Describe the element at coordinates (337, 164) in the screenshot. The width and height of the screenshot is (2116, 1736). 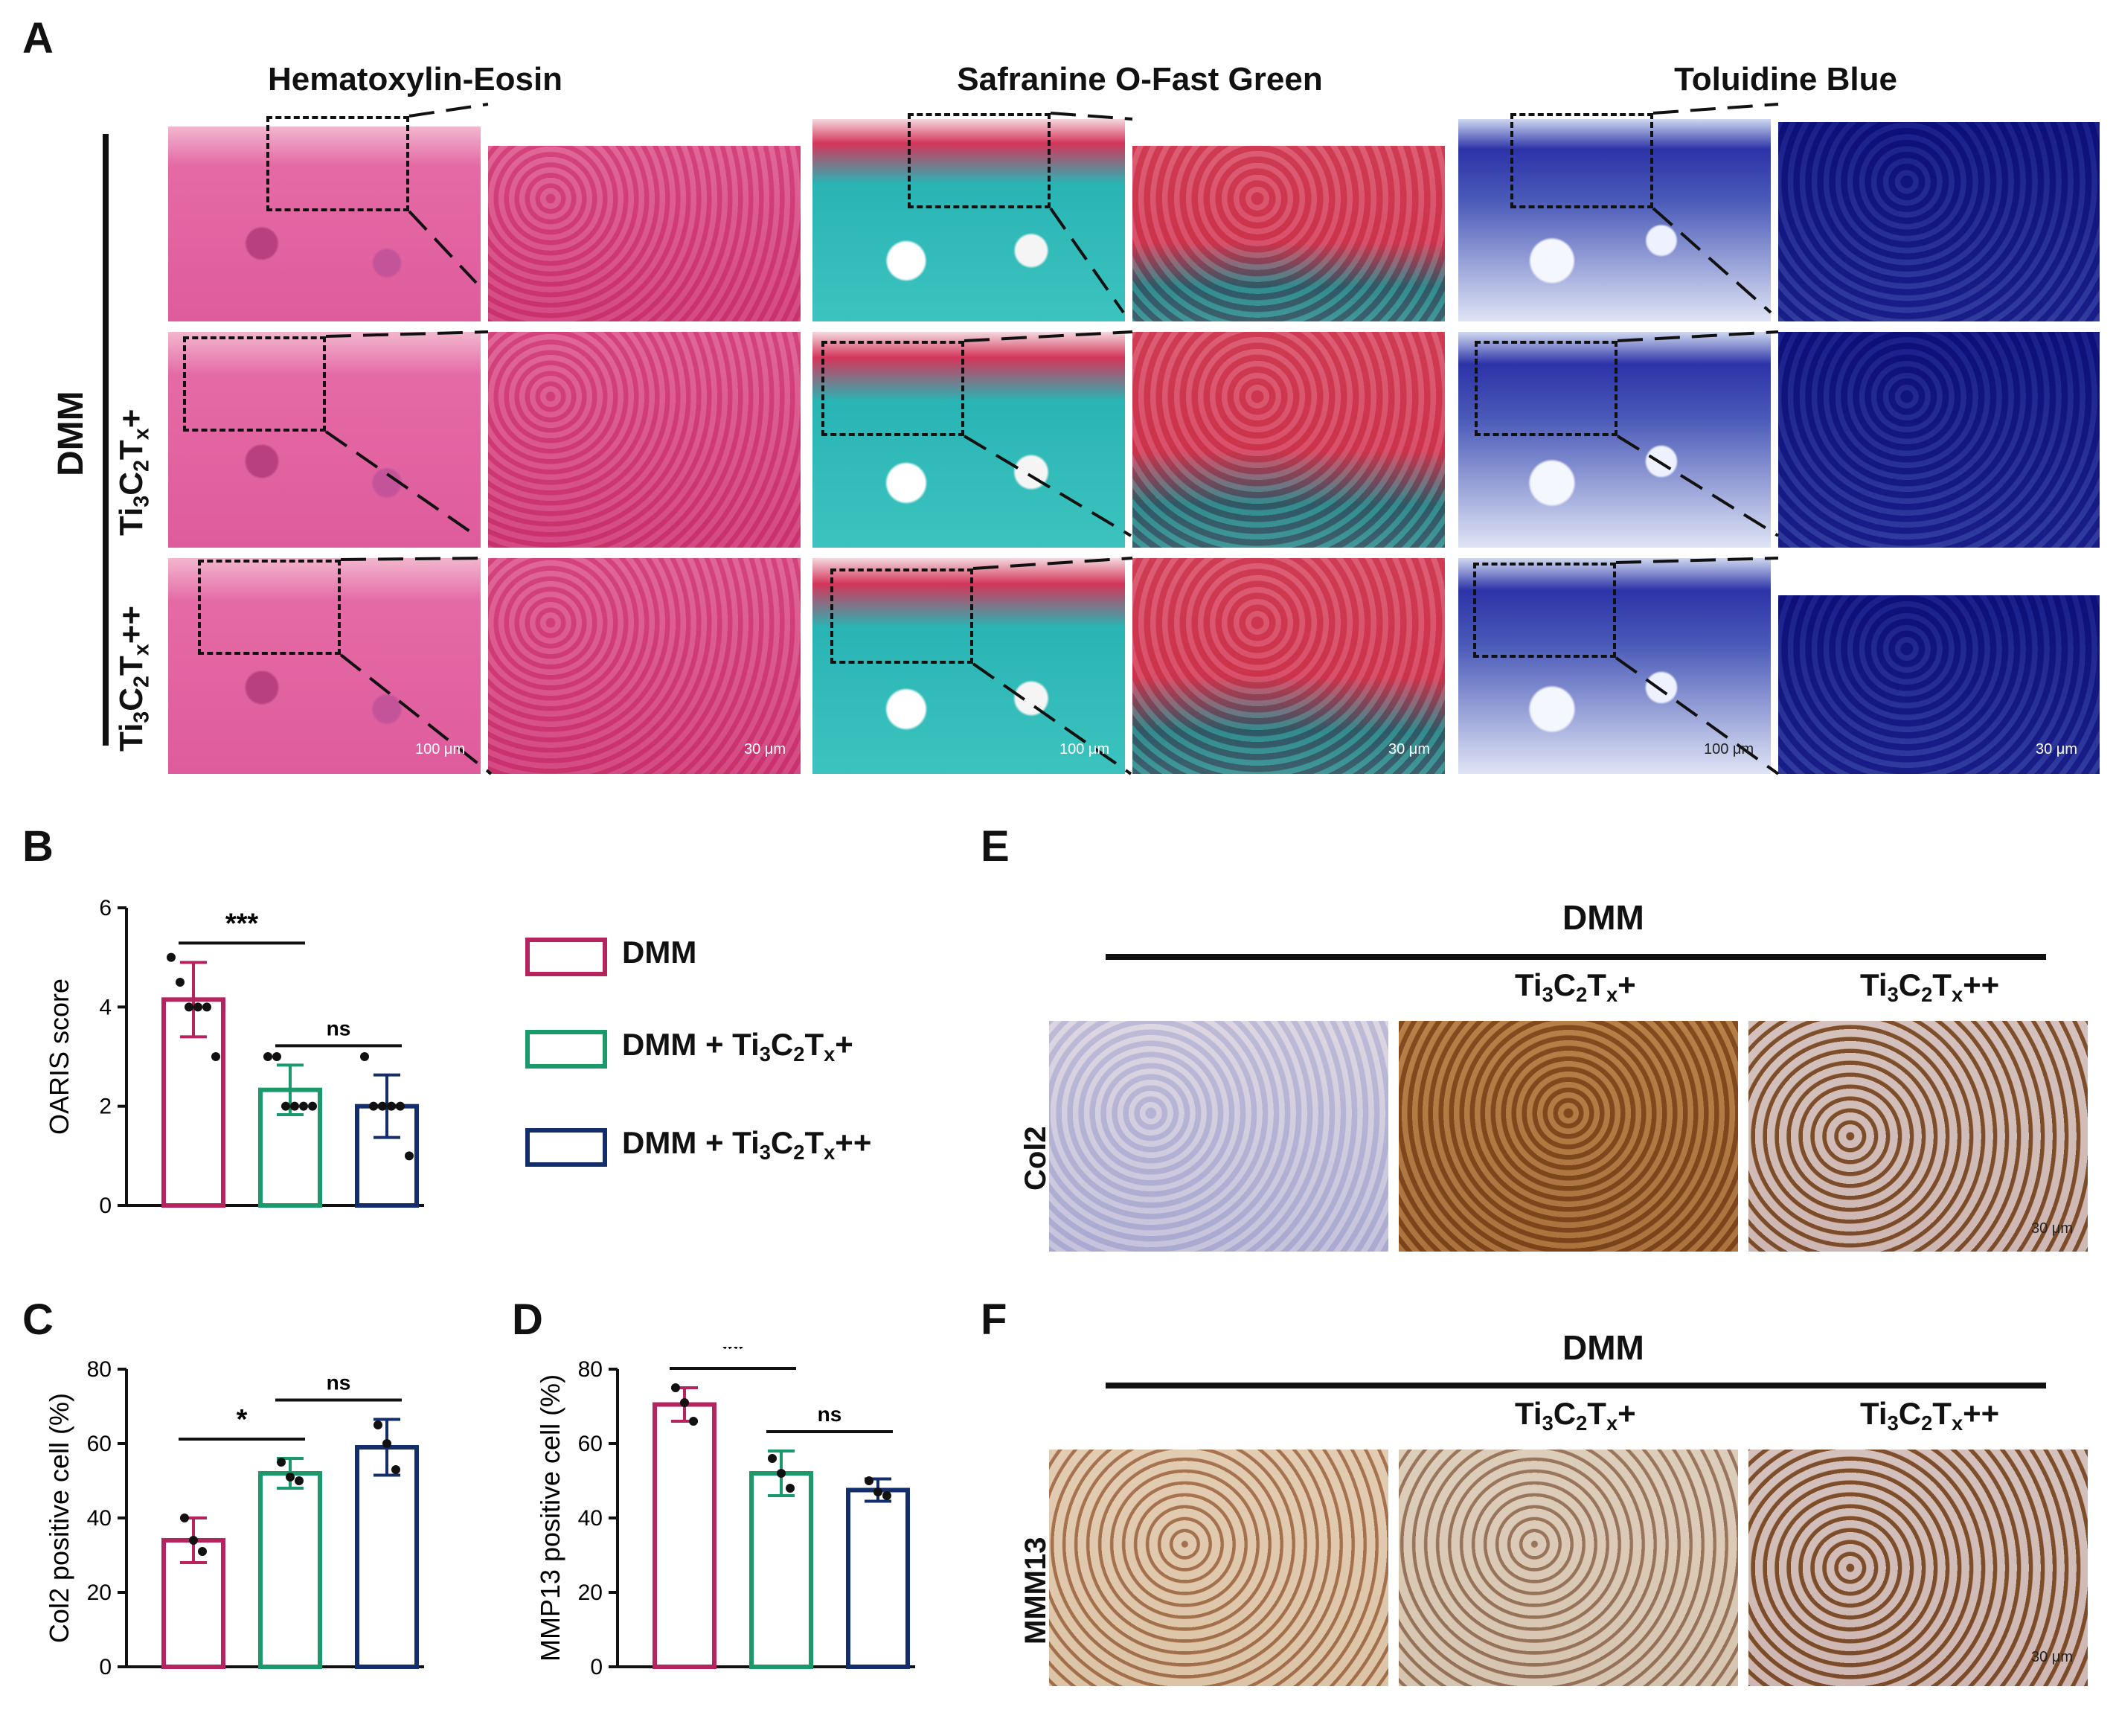
I see `roi-box-he-dmm` at that location.